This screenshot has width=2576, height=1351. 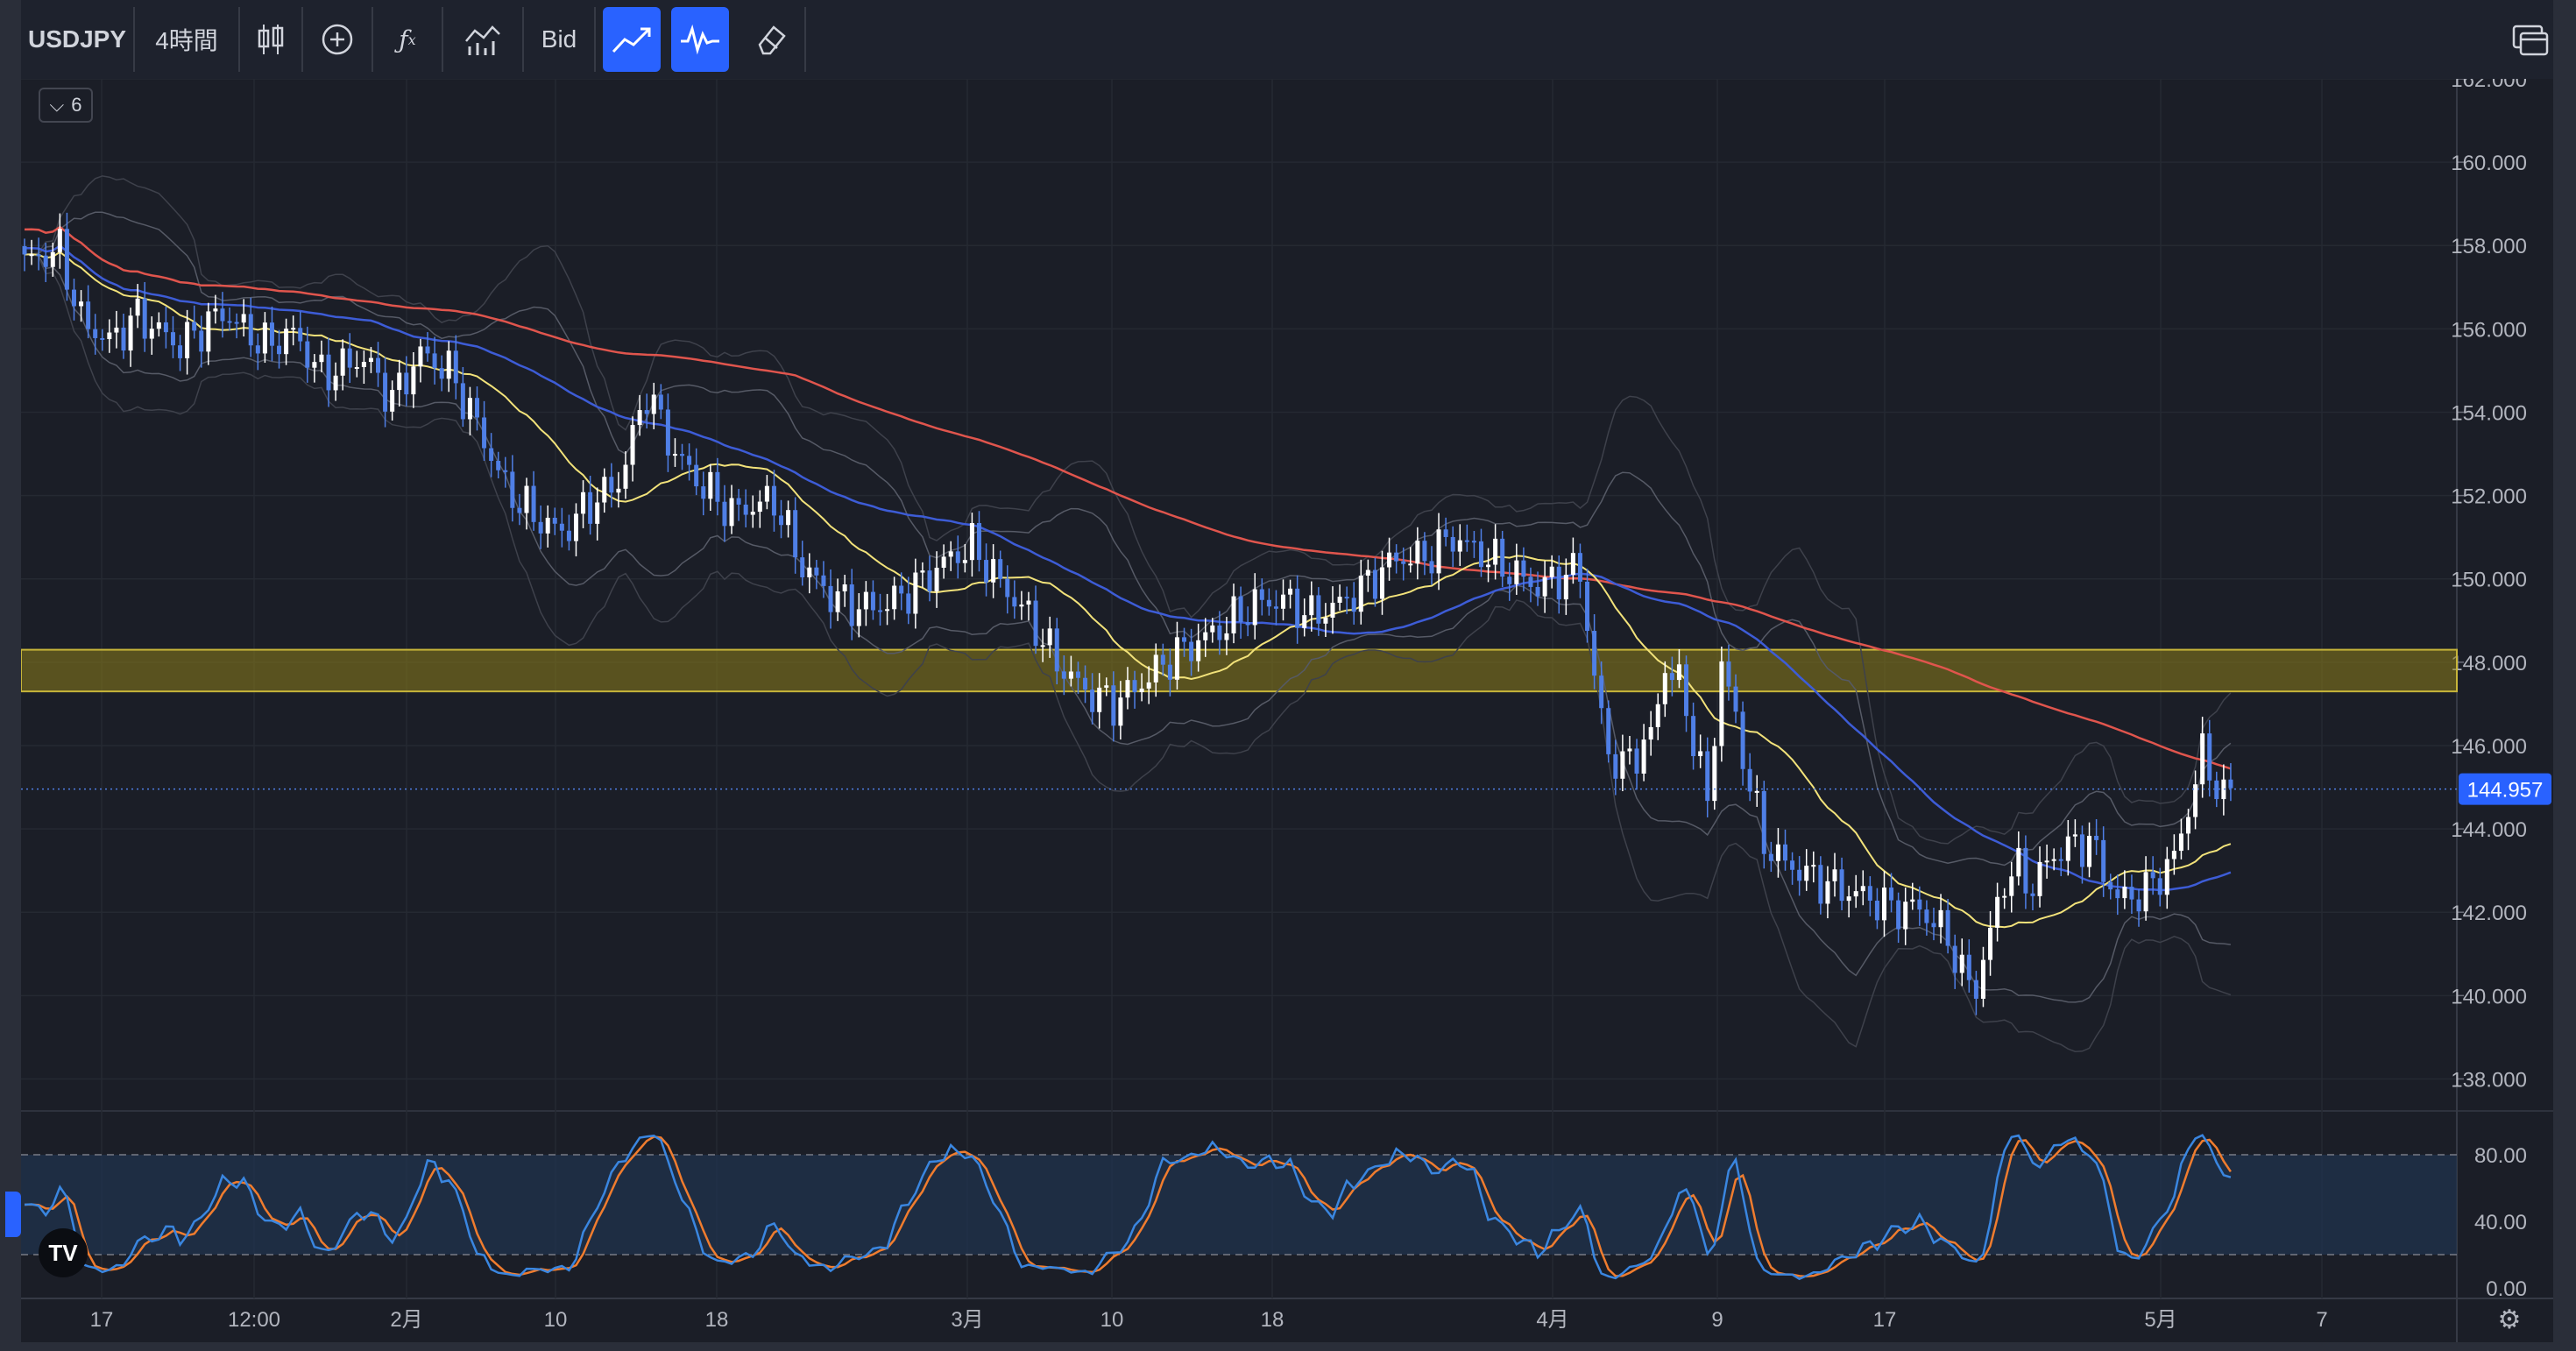 I want to click on x-tick-label: 17, so click(x=102, y=1320).